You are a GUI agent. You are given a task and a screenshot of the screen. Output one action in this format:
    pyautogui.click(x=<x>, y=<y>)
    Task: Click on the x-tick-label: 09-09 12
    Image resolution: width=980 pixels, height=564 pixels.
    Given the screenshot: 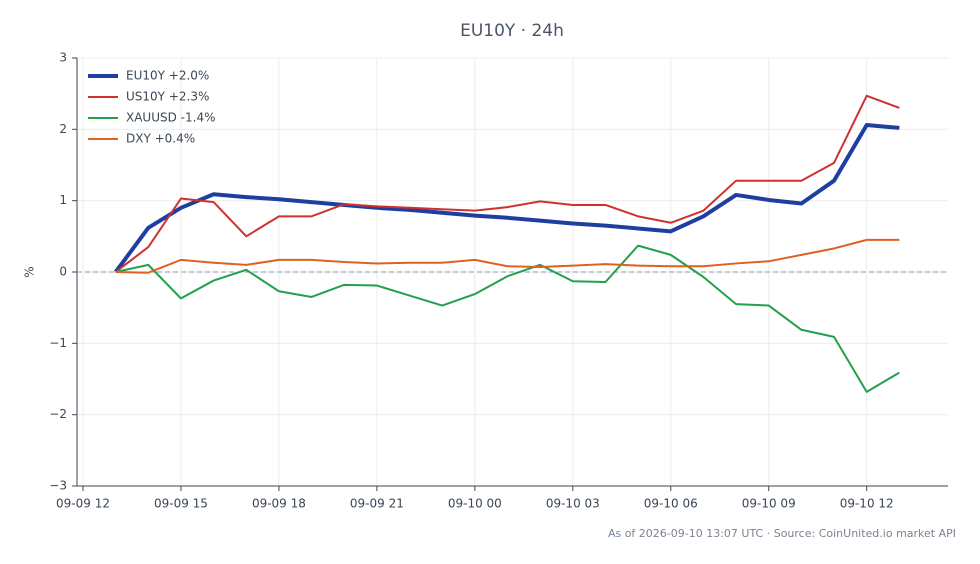 What is the action you would take?
    pyautogui.click(x=83, y=504)
    